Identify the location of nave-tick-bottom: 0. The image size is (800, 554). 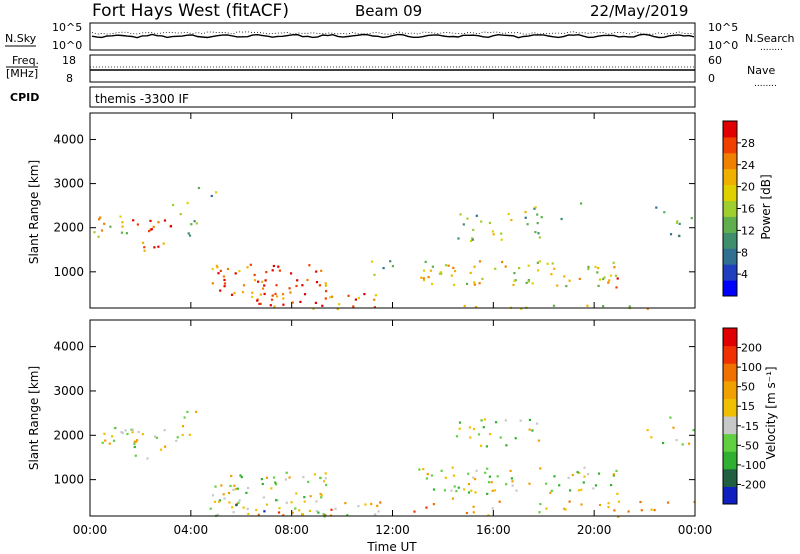
(711, 78).